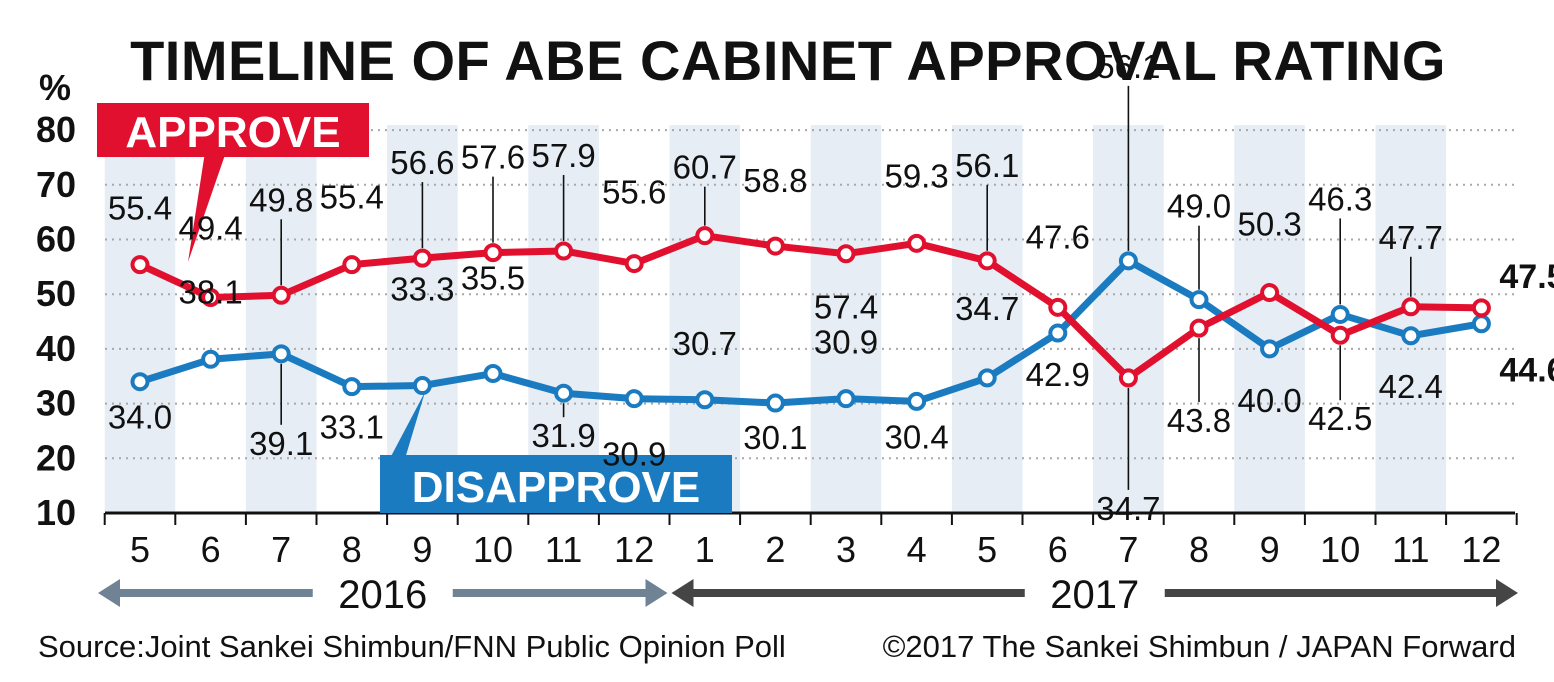  I want to click on disapprove-data-label: 42.9, so click(1058, 374).